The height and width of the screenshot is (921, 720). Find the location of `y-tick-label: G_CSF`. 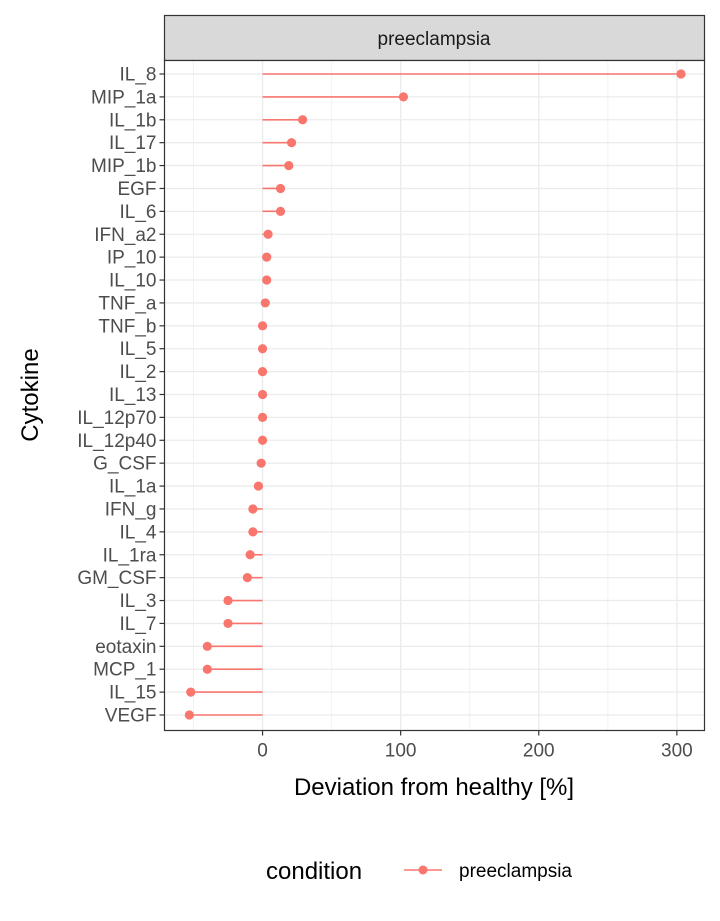

y-tick-label: G_CSF is located at coordinates (124, 464).